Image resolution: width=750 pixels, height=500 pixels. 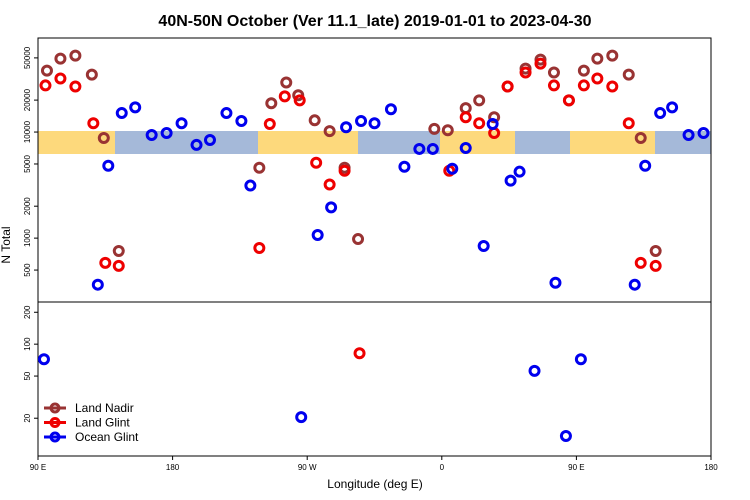 What do you see at coordinates (27, 270) in the screenshot?
I see `y-tick-label: 500` at bounding box center [27, 270].